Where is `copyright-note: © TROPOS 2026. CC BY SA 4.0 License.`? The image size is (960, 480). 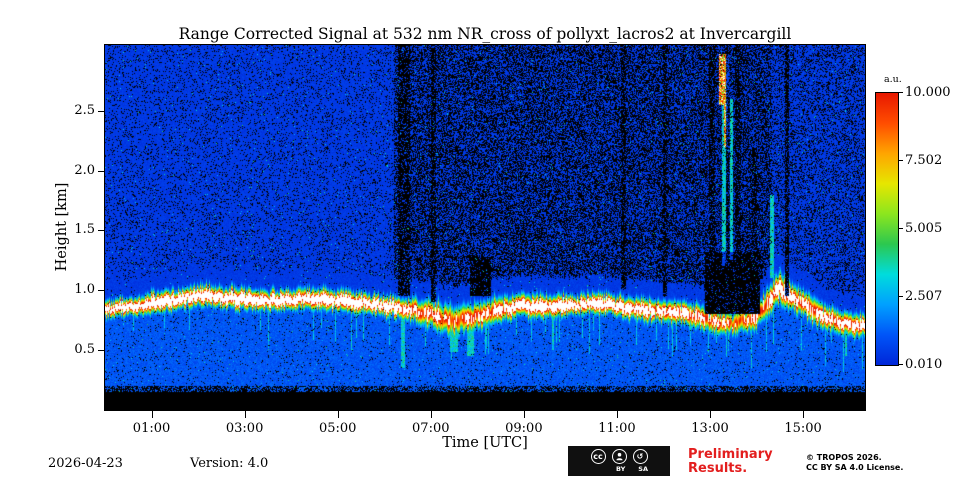 copyright-note: © TROPOS 2026. CC BY SA 4.0 License. is located at coordinates (854, 463).